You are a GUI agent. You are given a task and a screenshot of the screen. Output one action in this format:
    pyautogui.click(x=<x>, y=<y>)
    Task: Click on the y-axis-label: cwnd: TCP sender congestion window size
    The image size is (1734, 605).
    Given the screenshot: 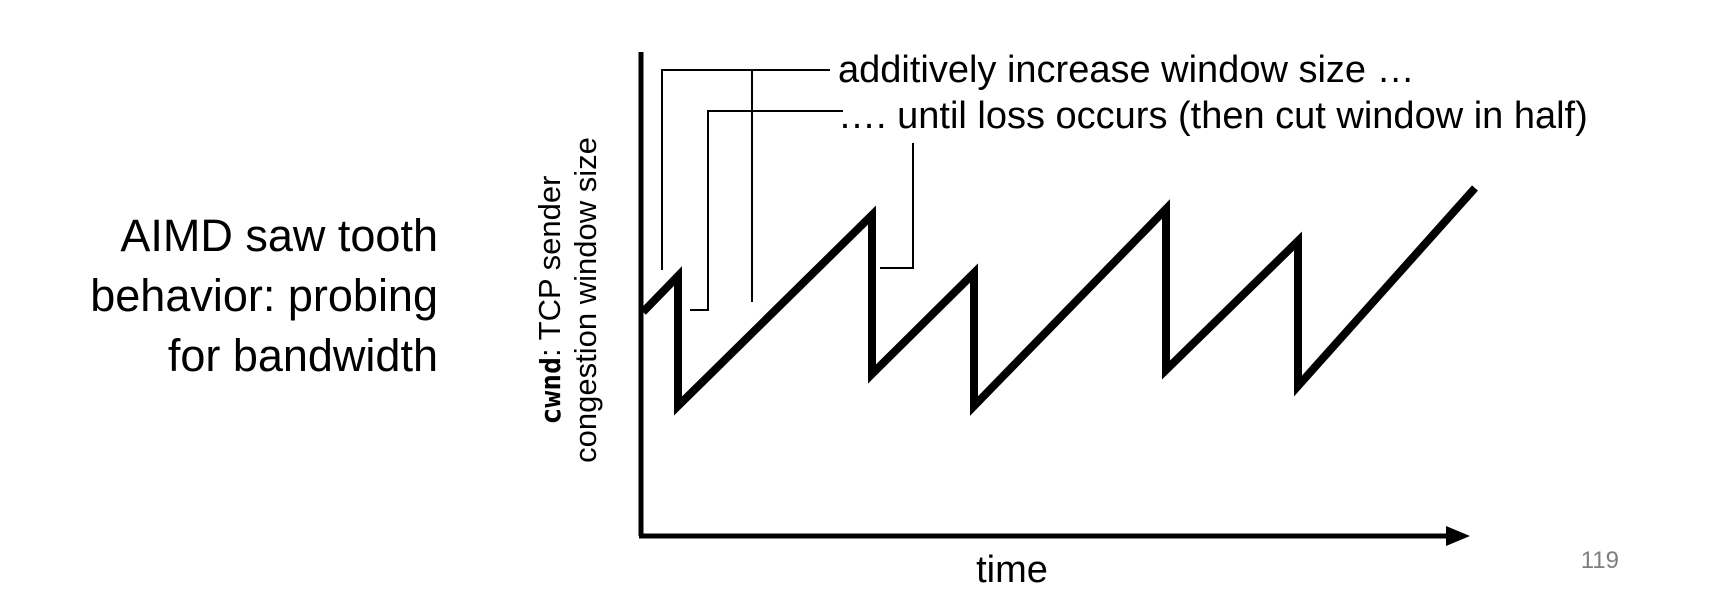 What is the action you would take?
    pyautogui.click(x=567, y=300)
    